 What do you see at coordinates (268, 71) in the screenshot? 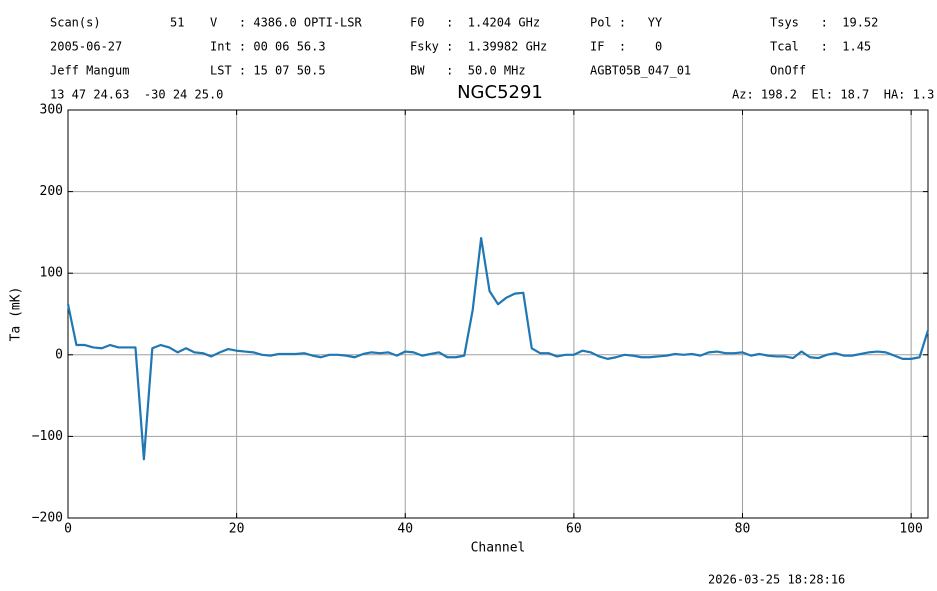
I see `header-text: LST : 15 07 50.5` at bounding box center [268, 71].